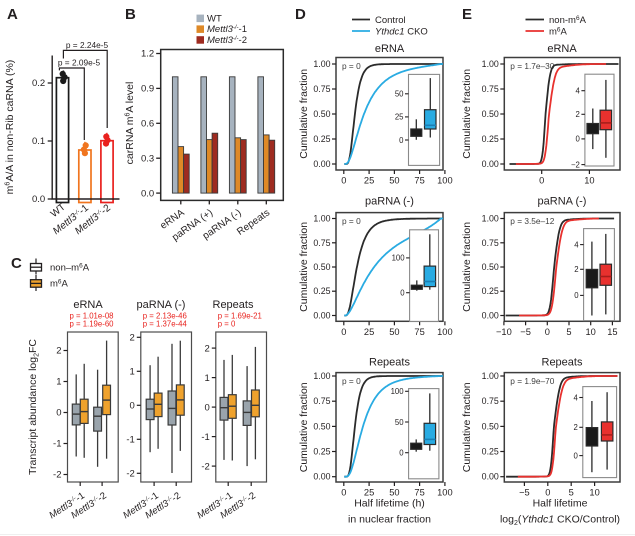 This screenshot has width=635, height=536. What do you see at coordinates (504, 332) in the screenshot?
I see `svg-text: −10` at bounding box center [504, 332].